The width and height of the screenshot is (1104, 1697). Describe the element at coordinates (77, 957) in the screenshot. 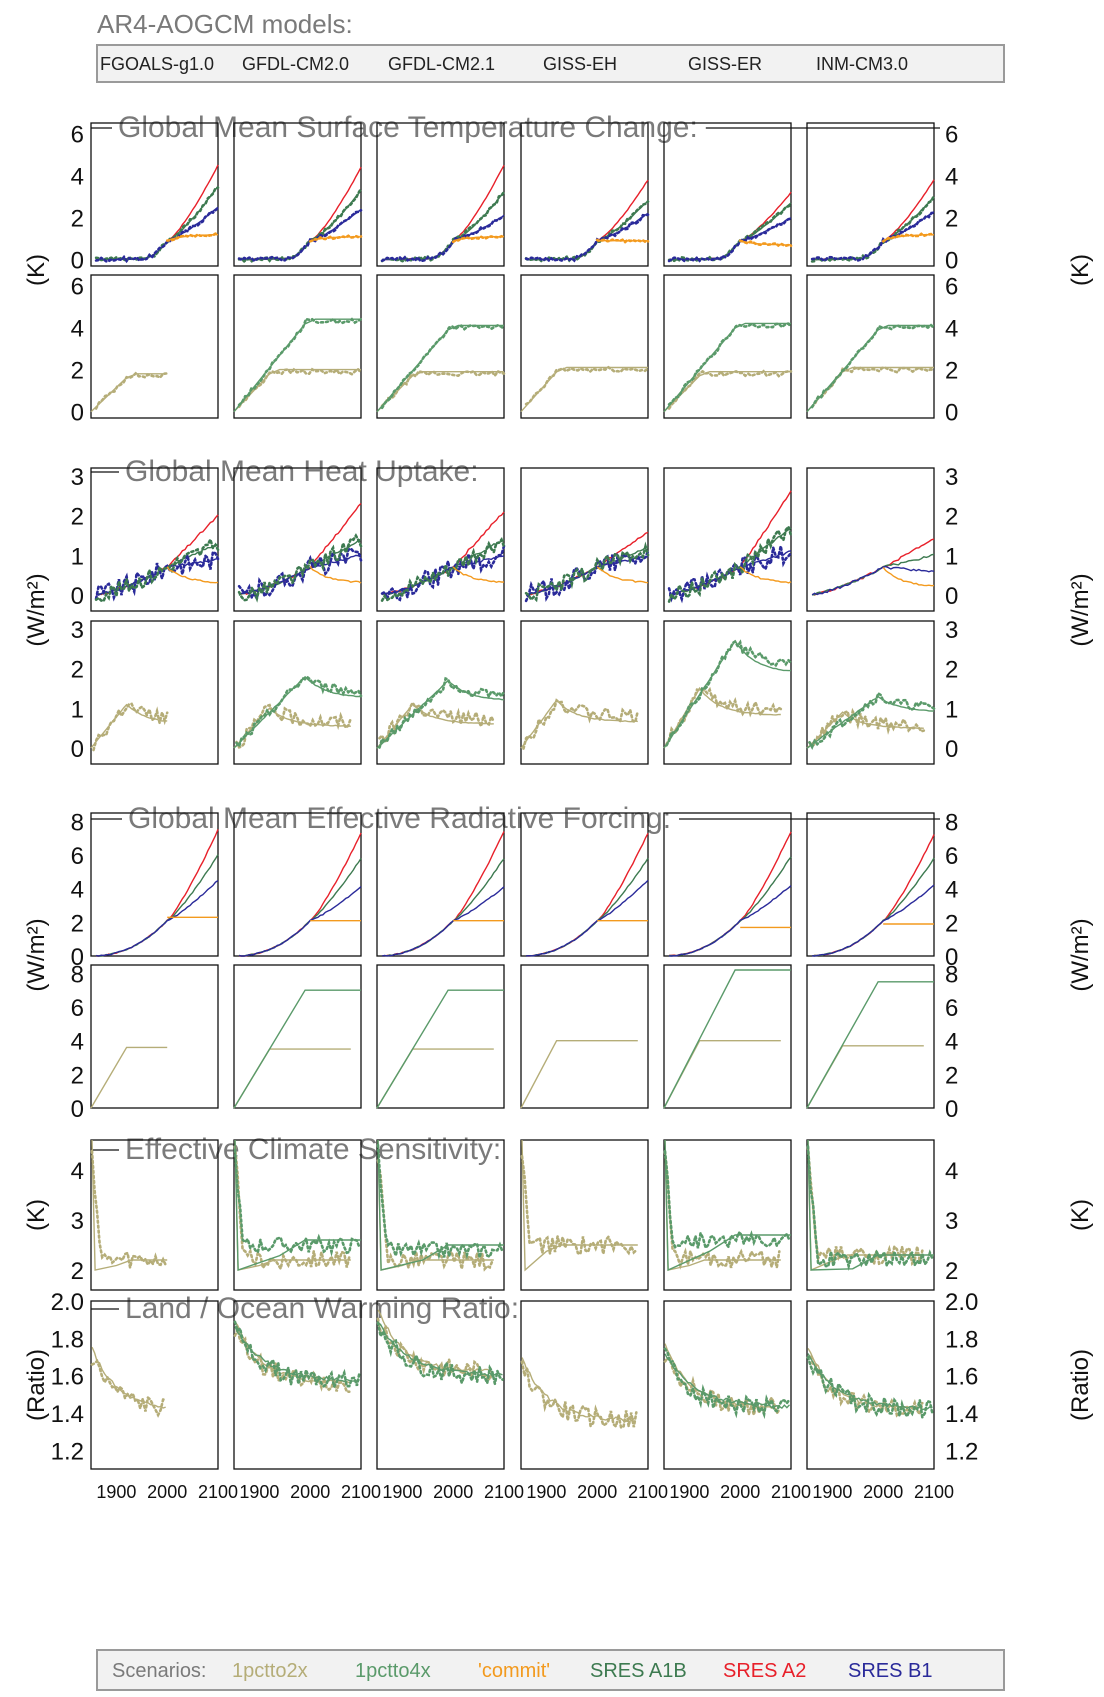

I see `y-tick-left: 0` at that location.